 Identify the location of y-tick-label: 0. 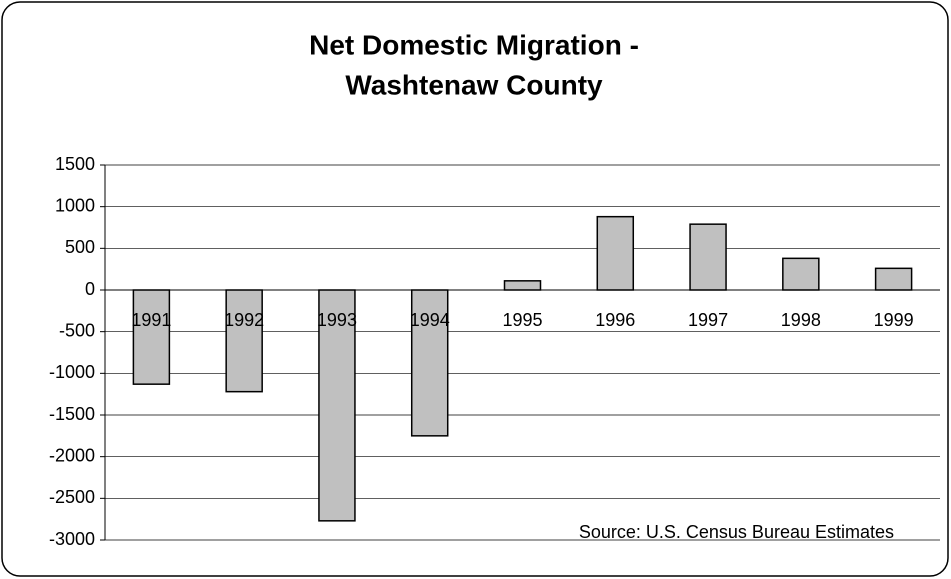
(90, 289).